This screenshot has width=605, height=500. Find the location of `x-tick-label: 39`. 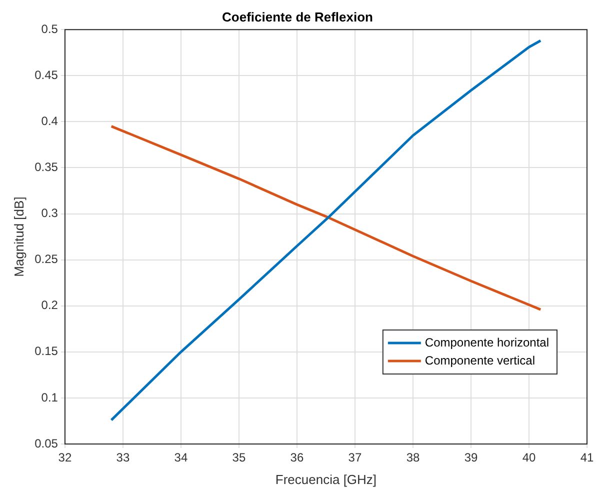

x-tick-label: 39 is located at coordinates (471, 457).